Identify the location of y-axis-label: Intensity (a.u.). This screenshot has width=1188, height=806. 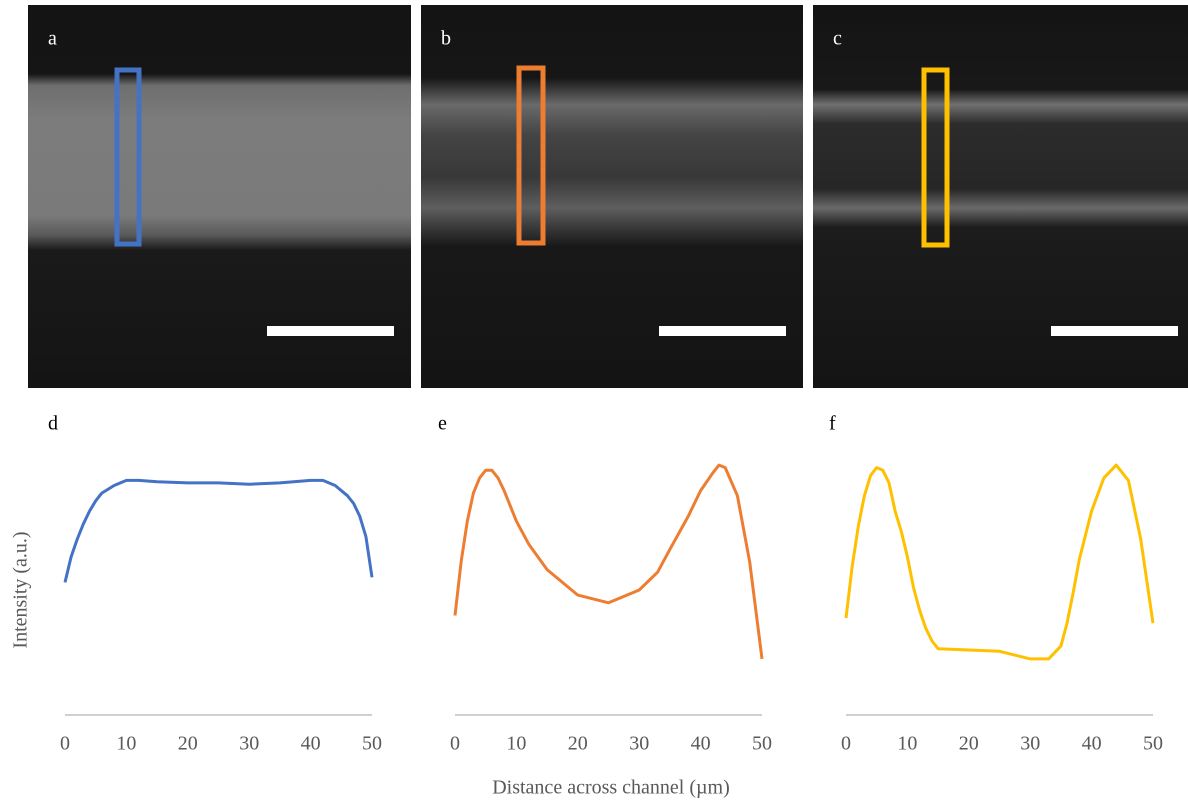
(21, 589).